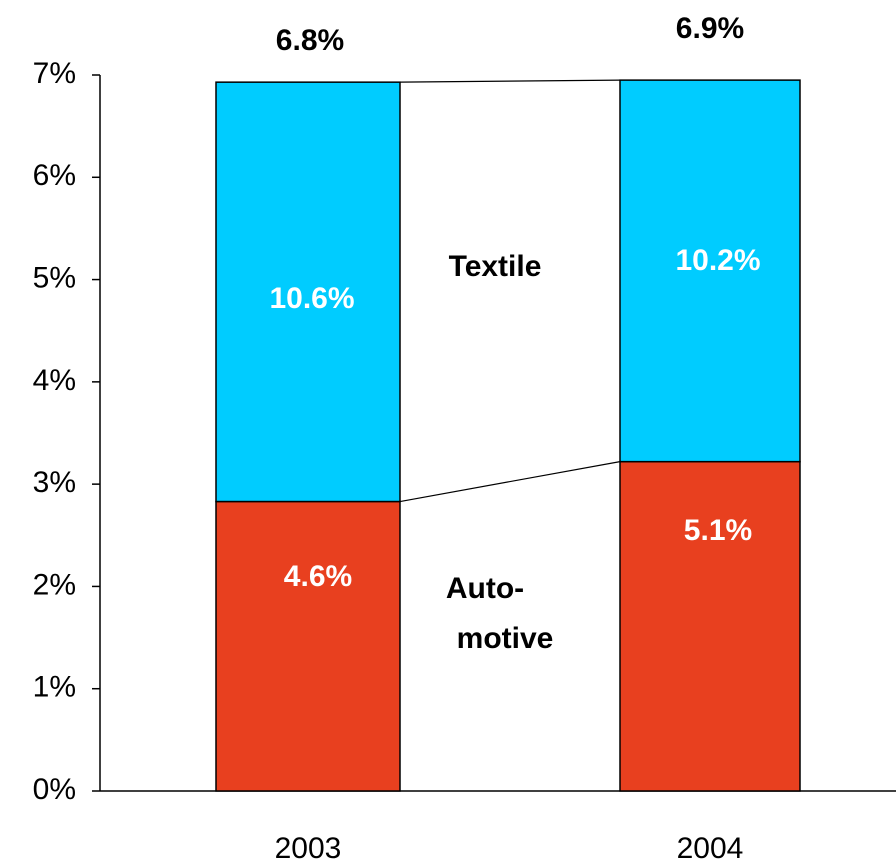  I want to click on y-tick-label: 0%, so click(54, 789).